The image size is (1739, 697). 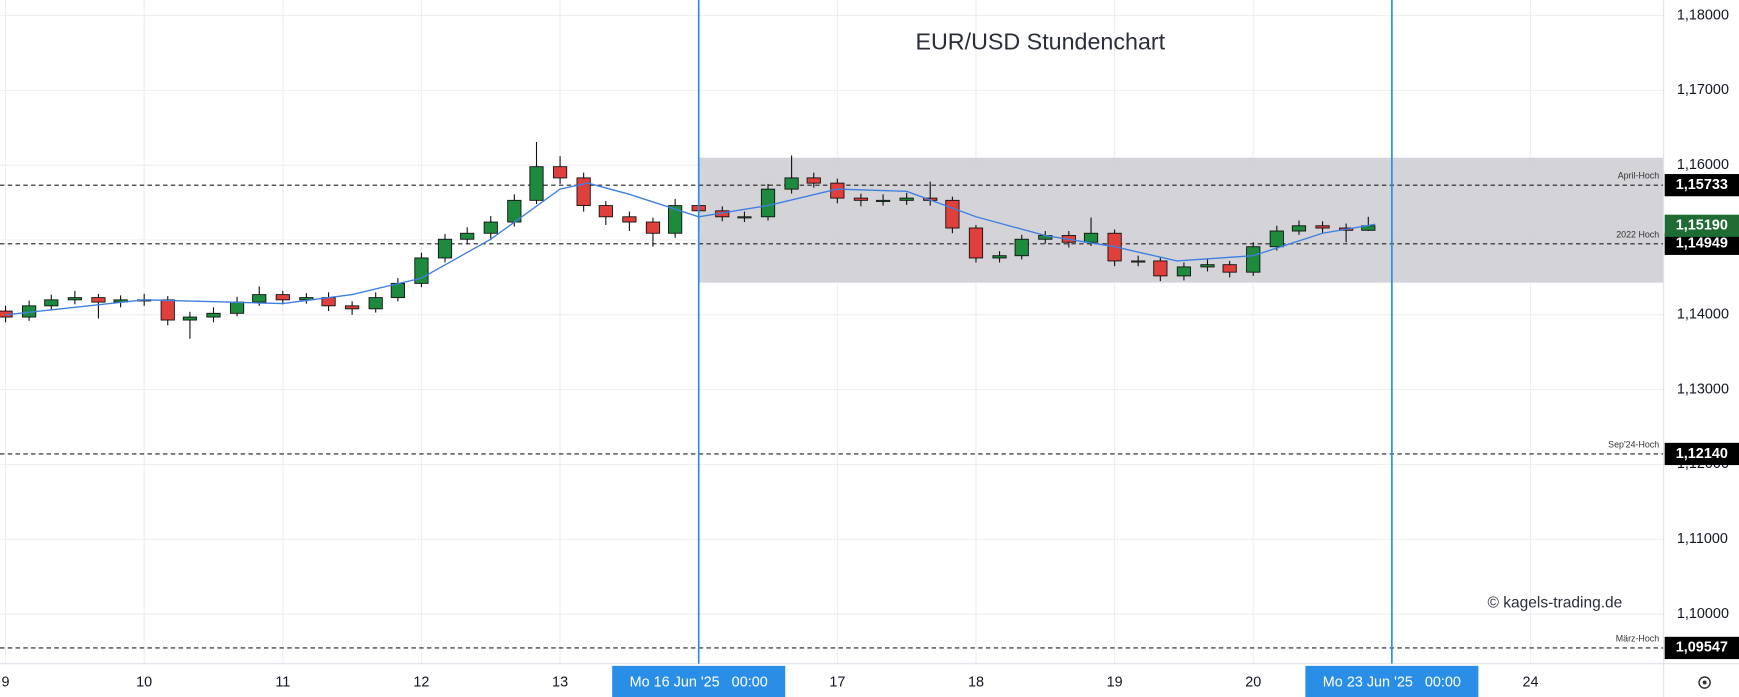 I want to click on level-price-label: 1,14949, so click(x=1702, y=244).